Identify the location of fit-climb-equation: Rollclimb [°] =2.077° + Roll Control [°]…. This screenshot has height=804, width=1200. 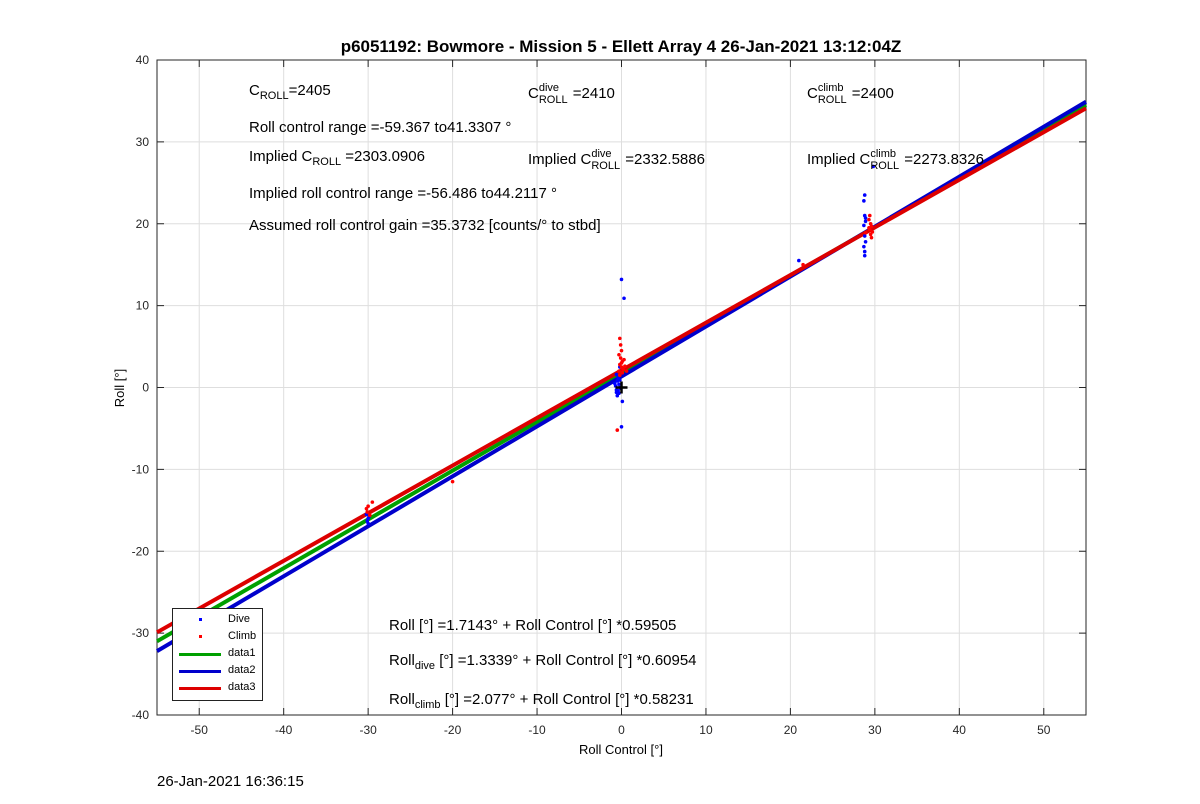
(541, 701).